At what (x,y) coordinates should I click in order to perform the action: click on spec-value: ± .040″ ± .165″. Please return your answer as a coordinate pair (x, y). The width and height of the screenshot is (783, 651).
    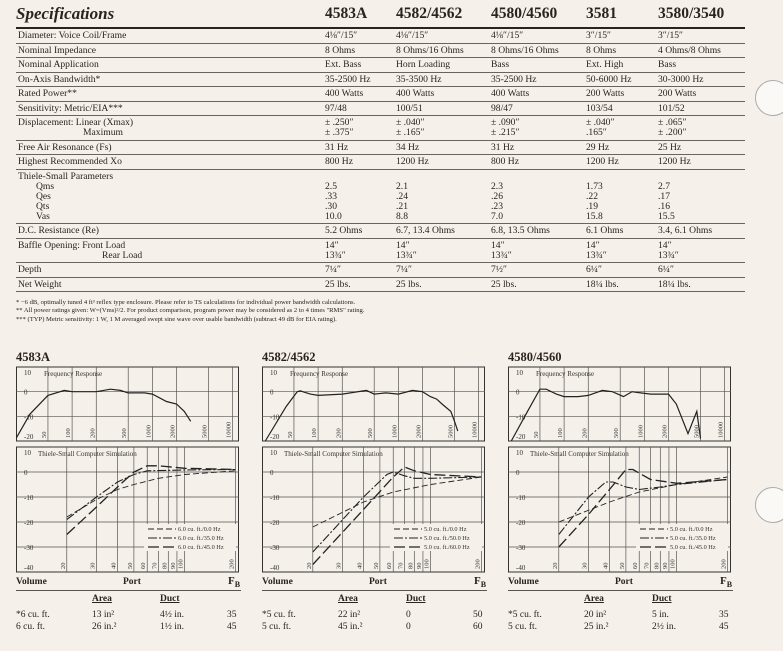
    Looking at the image, I should click on (410, 128).